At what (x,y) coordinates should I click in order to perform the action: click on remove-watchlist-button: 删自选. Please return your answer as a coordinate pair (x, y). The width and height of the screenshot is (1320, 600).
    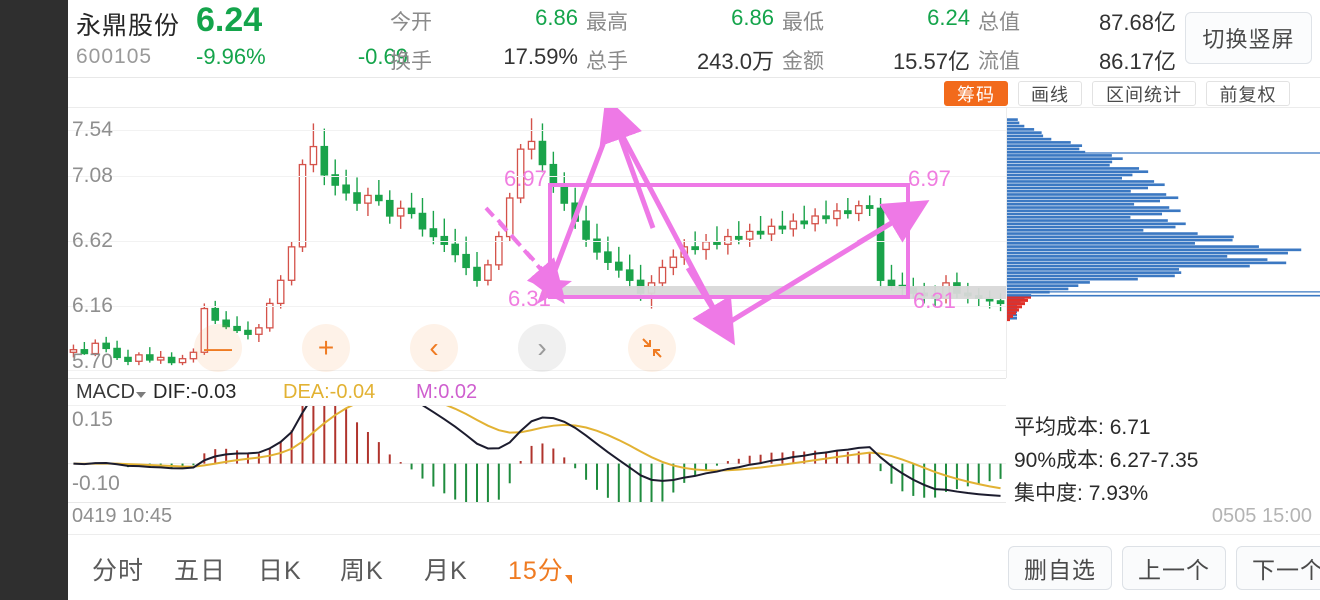
    Looking at the image, I should click on (1060, 568).